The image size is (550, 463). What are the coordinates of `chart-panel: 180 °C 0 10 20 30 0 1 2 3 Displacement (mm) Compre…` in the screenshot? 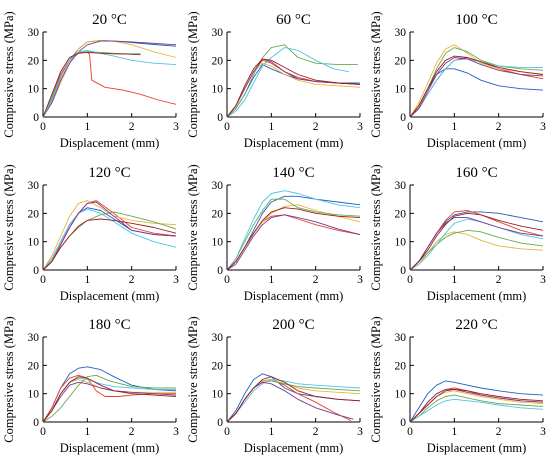 It's located at (90, 385).